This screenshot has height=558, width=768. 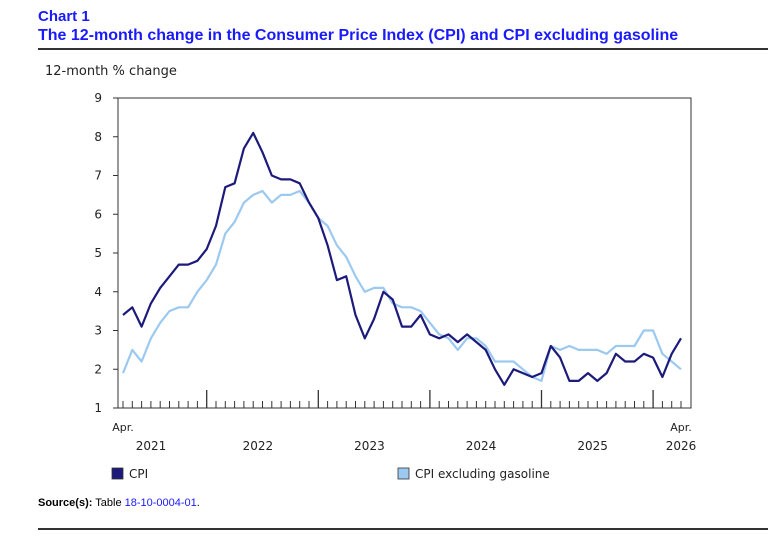 What do you see at coordinates (482, 474) in the screenshot?
I see `legend-label: CPI excluding gasoline` at bounding box center [482, 474].